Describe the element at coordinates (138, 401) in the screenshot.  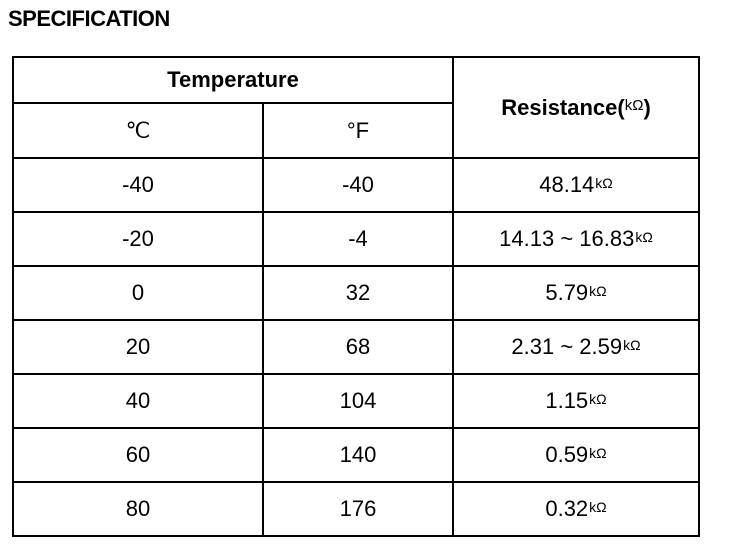
I see `celsius-cell: 40` at that location.